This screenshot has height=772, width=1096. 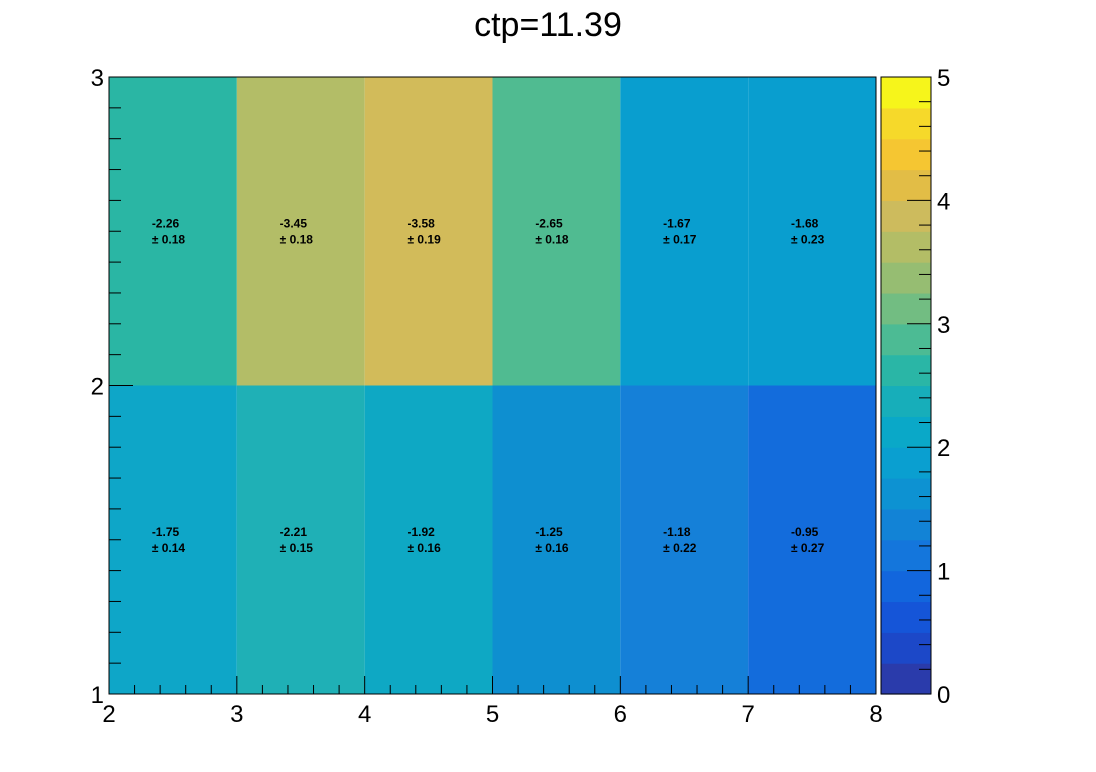 What do you see at coordinates (236, 714) in the screenshot?
I see `x-tick-label: 3` at bounding box center [236, 714].